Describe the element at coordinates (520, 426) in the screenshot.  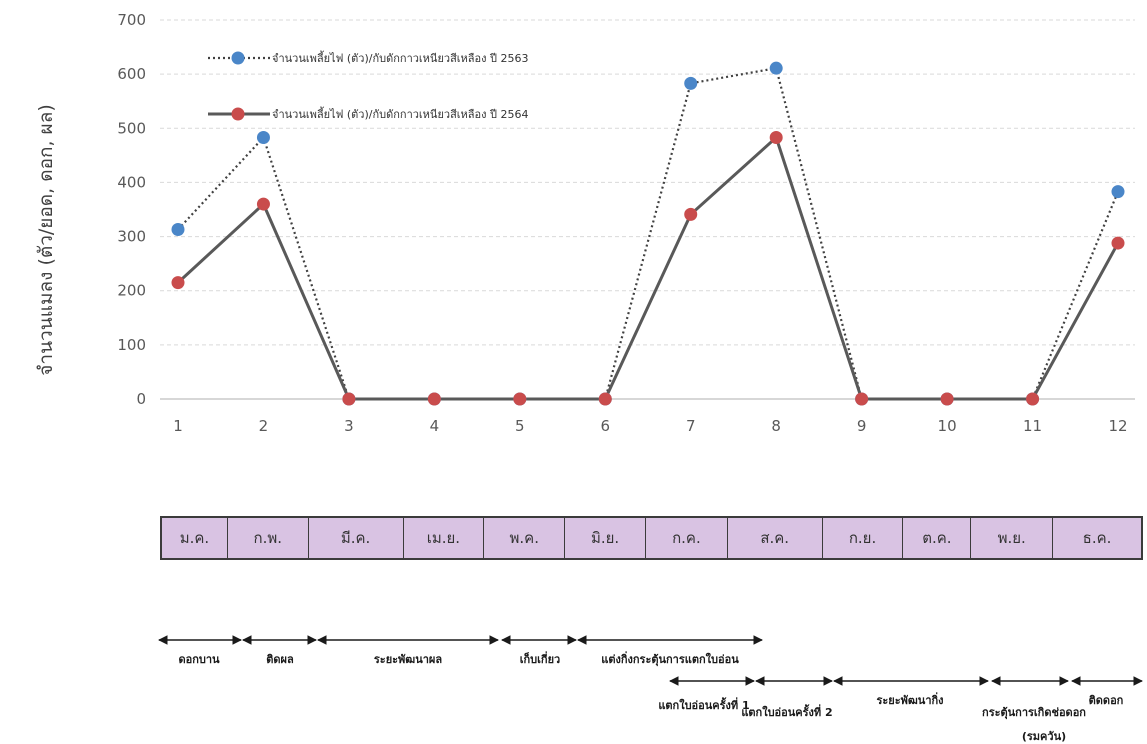
I see `x-tick-label: 5` at that location.